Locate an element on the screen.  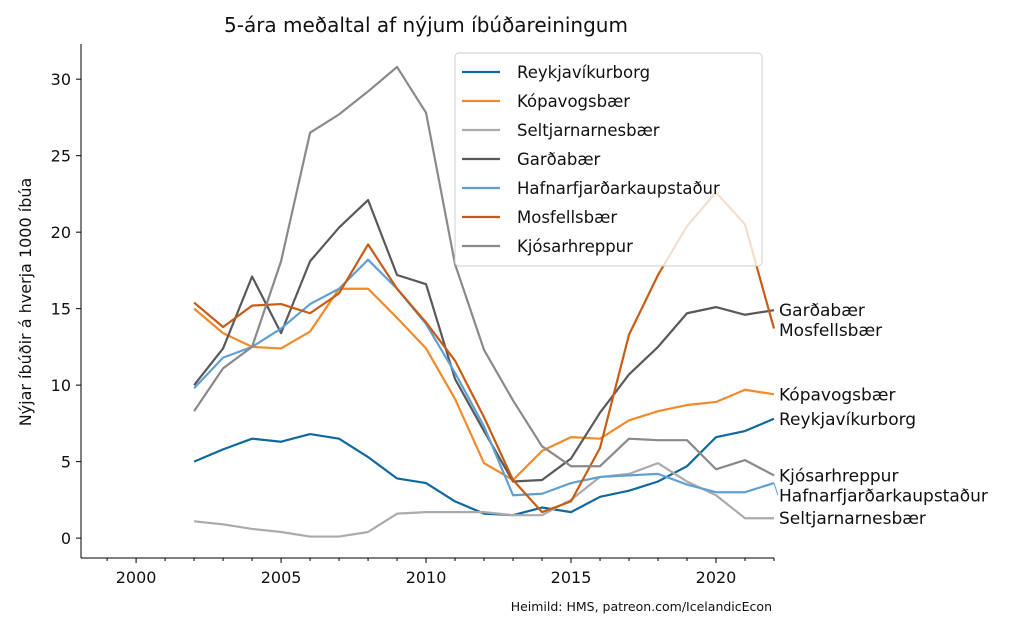
legend-label: Garðabær is located at coordinates (559, 159).